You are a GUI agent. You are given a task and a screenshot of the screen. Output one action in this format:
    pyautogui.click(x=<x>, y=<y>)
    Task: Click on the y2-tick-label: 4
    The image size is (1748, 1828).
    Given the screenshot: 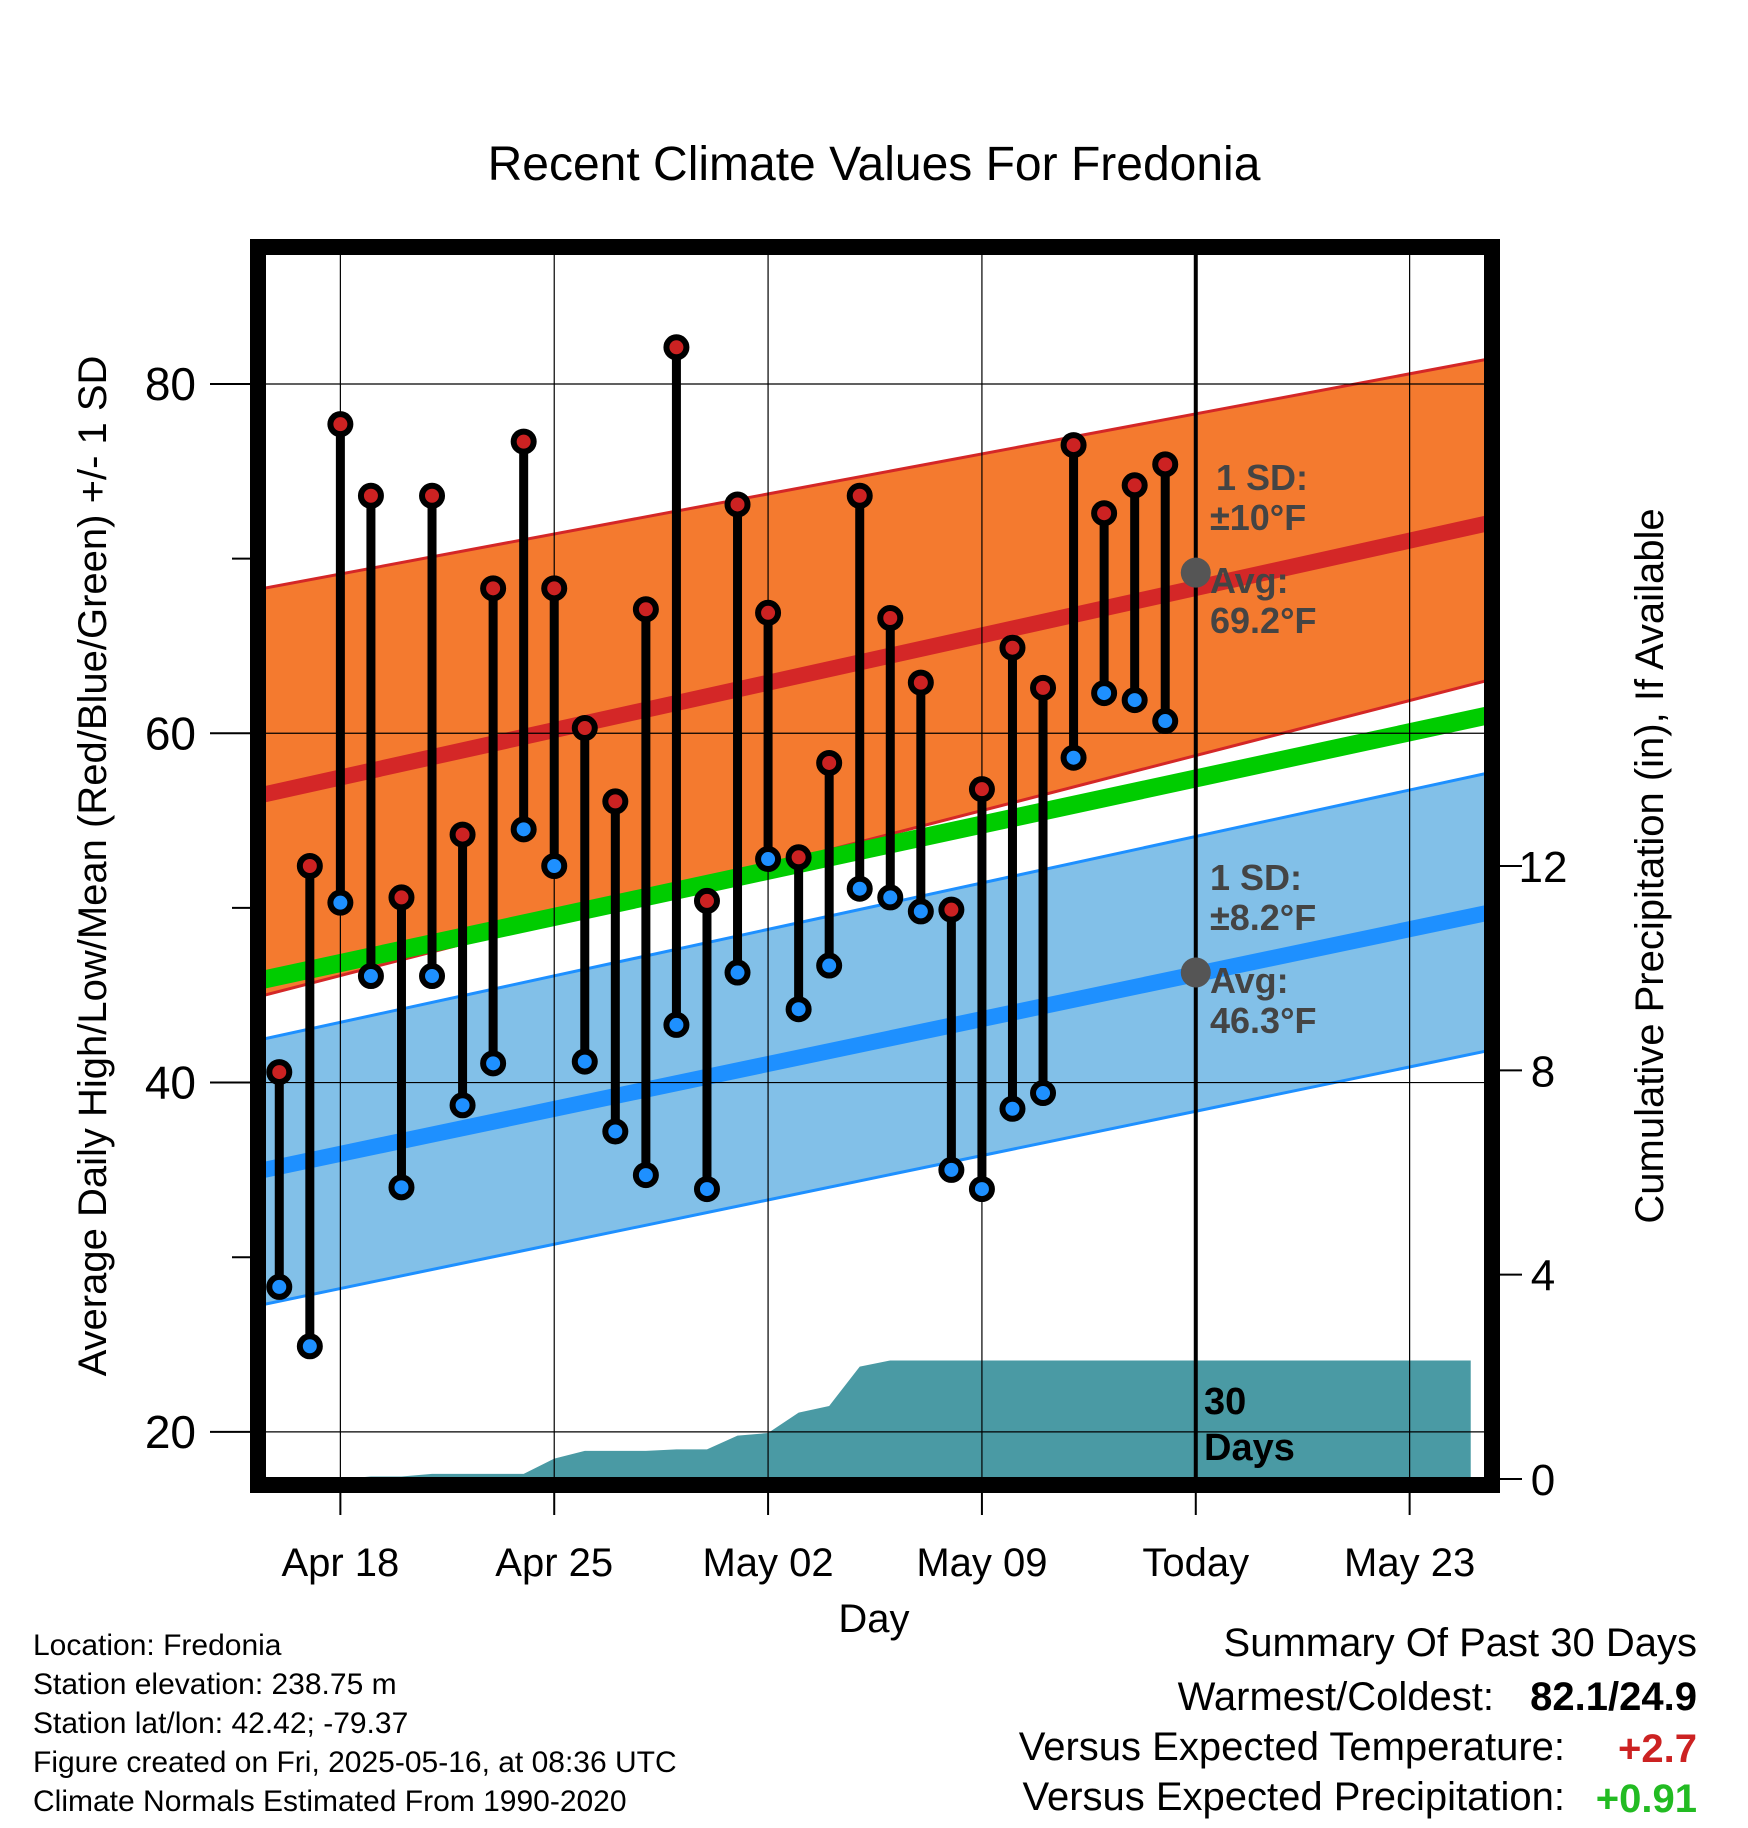 What is the action you would take?
    pyautogui.click(x=1543, y=1276)
    